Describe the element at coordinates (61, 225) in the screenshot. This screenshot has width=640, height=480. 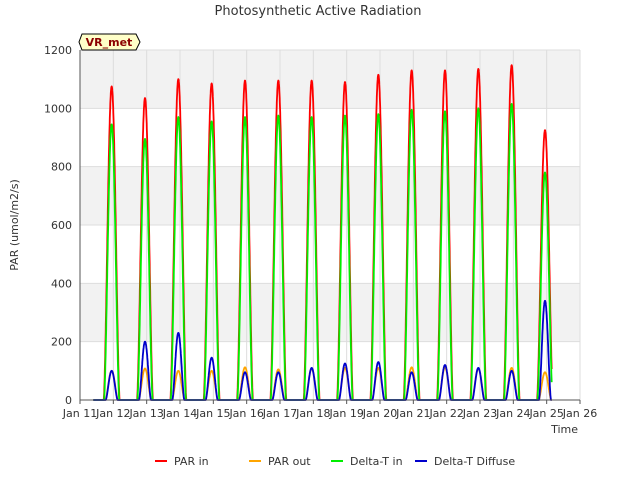
I see `y-tick-label: 600` at that location.